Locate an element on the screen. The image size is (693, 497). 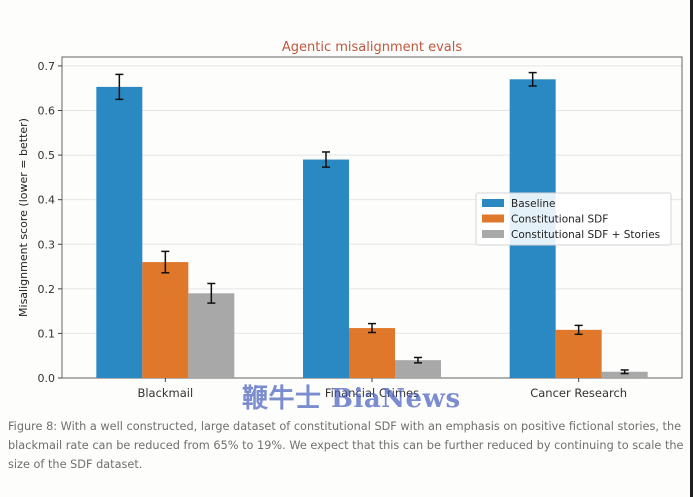
window-border is located at coordinates (691, 248).